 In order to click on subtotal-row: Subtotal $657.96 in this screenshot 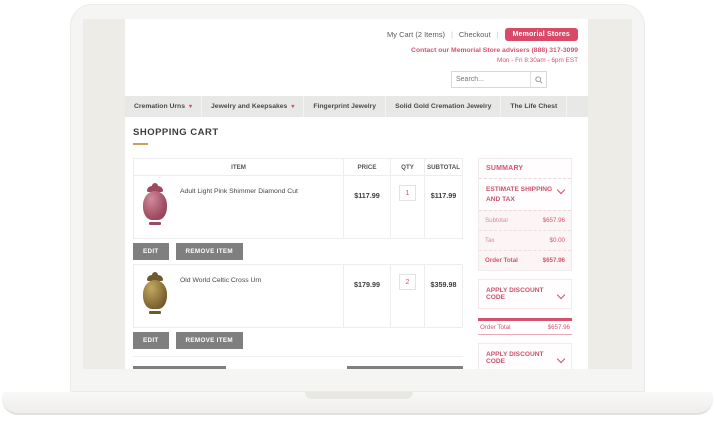, I will do `click(525, 220)`.